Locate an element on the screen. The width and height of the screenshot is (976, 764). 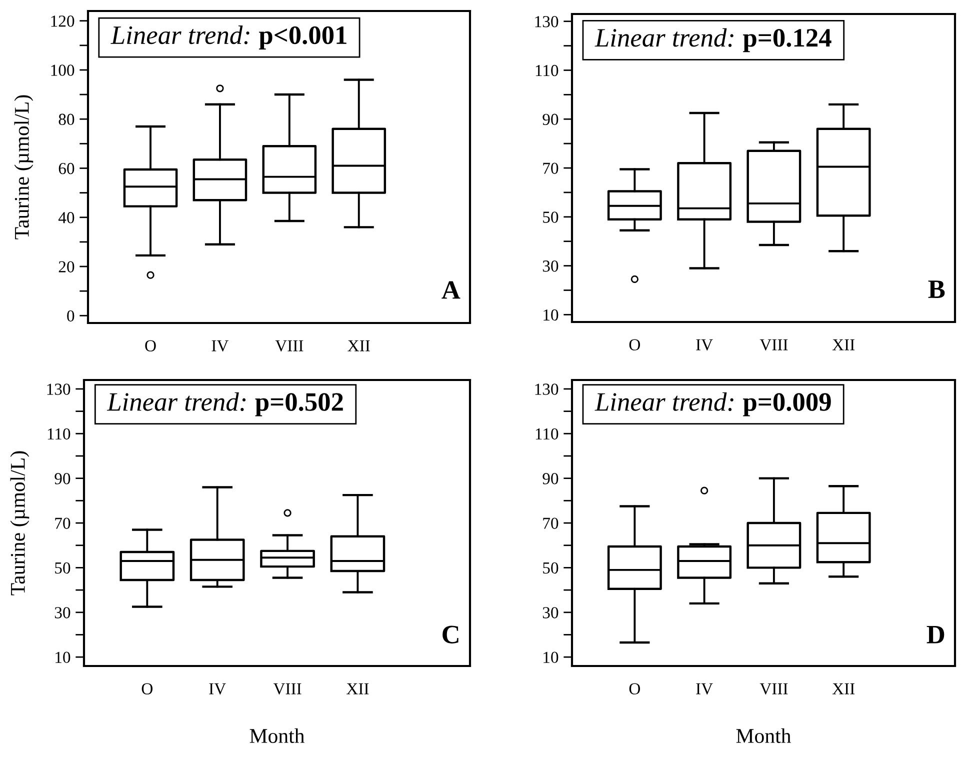
y-tick-label: 100 is located at coordinates (62, 70).